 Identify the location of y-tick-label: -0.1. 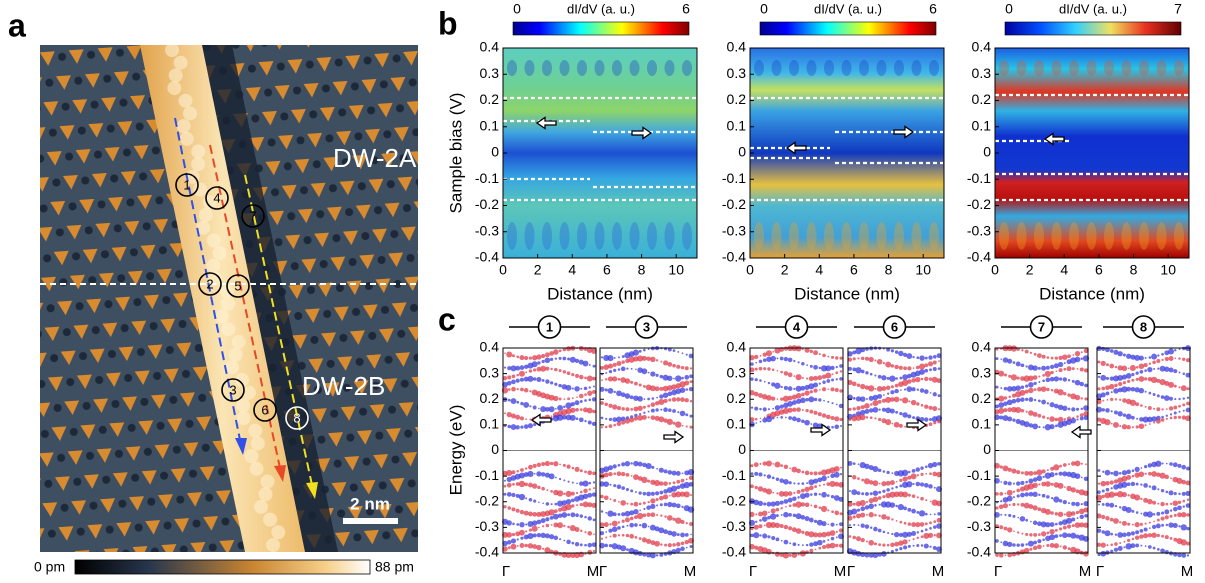
(734, 178).